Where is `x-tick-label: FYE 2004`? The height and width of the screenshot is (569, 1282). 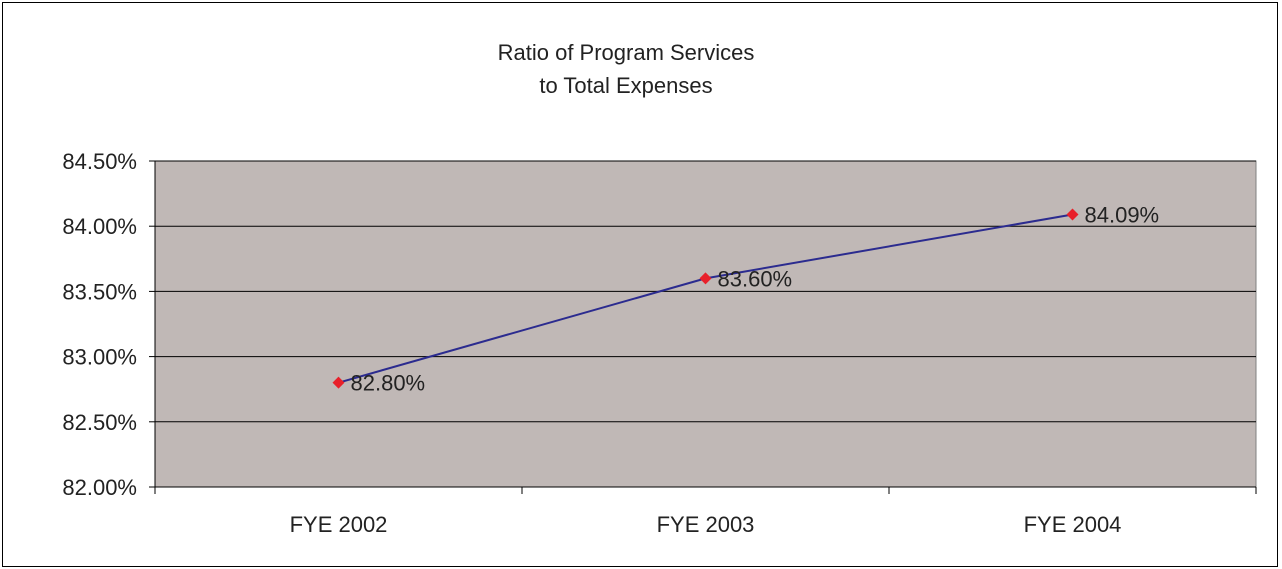 x-tick-label: FYE 2004 is located at coordinates (1073, 524).